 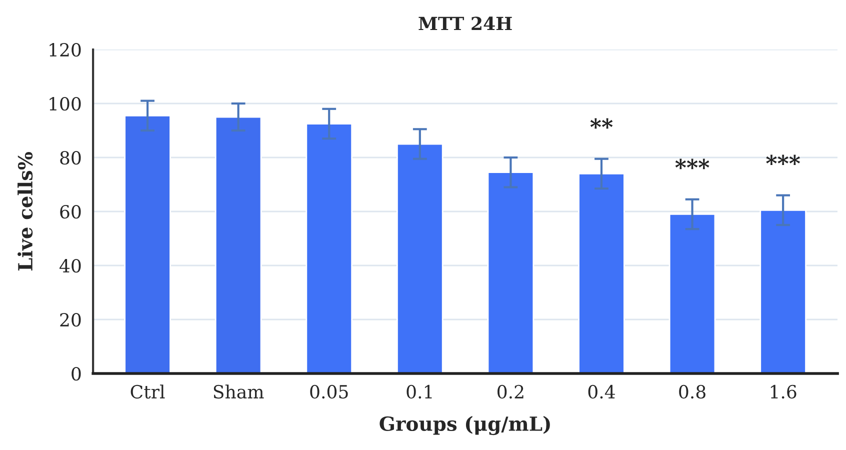 I want to click on data-label: **, so click(x=601, y=123).